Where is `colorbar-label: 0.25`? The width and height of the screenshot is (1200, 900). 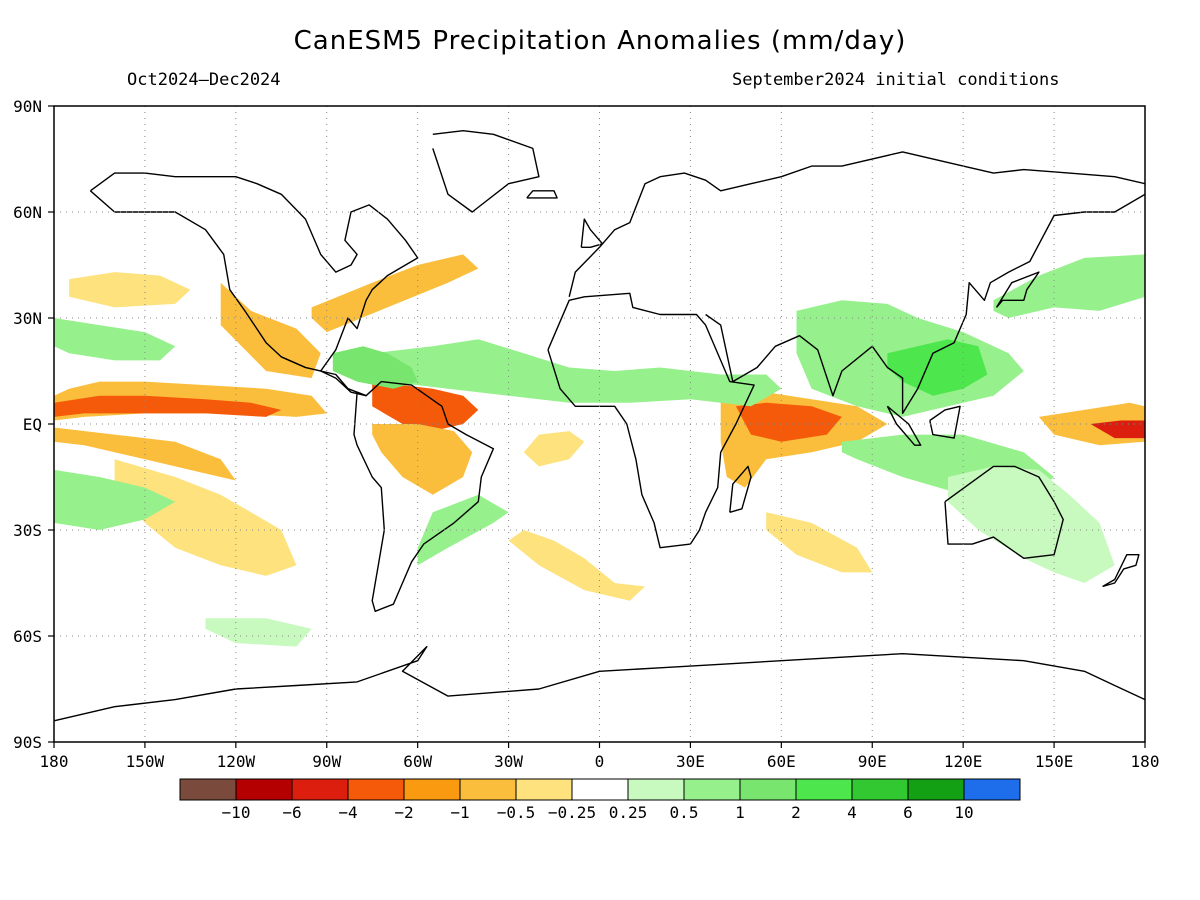 colorbar-label: 0.25 is located at coordinates (628, 812).